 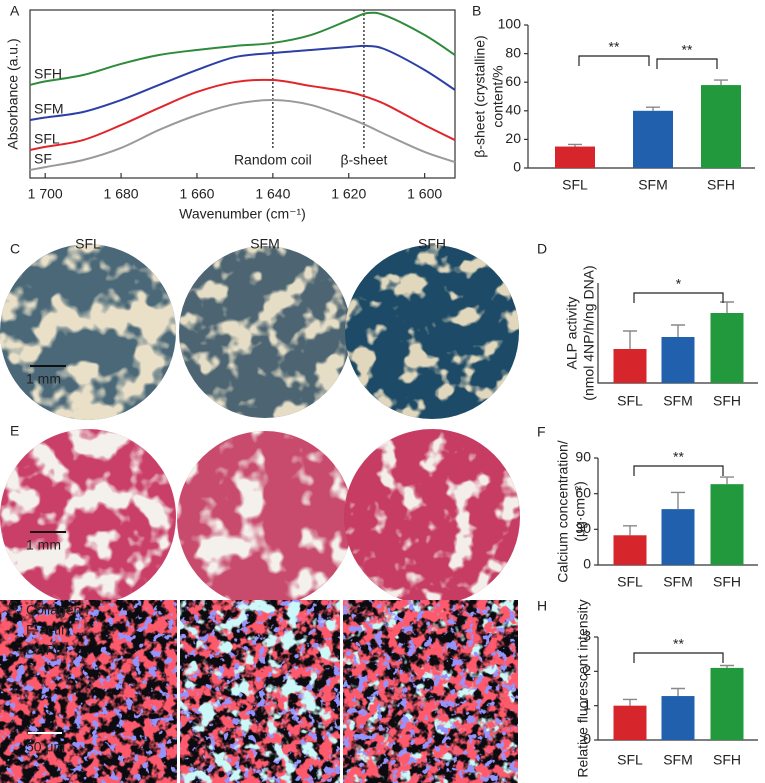 What do you see at coordinates (510, 24) in the screenshot?
I see `y-tick-label: 100` at bounding box center [510, 24].